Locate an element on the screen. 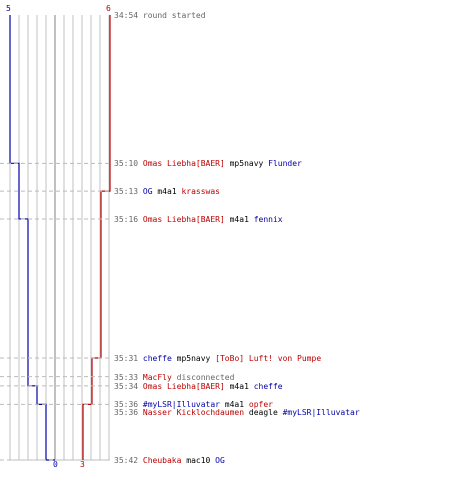 The width and height of the screenshot is (450, 500). red-team-score-line is located at coordinates (96, 237).